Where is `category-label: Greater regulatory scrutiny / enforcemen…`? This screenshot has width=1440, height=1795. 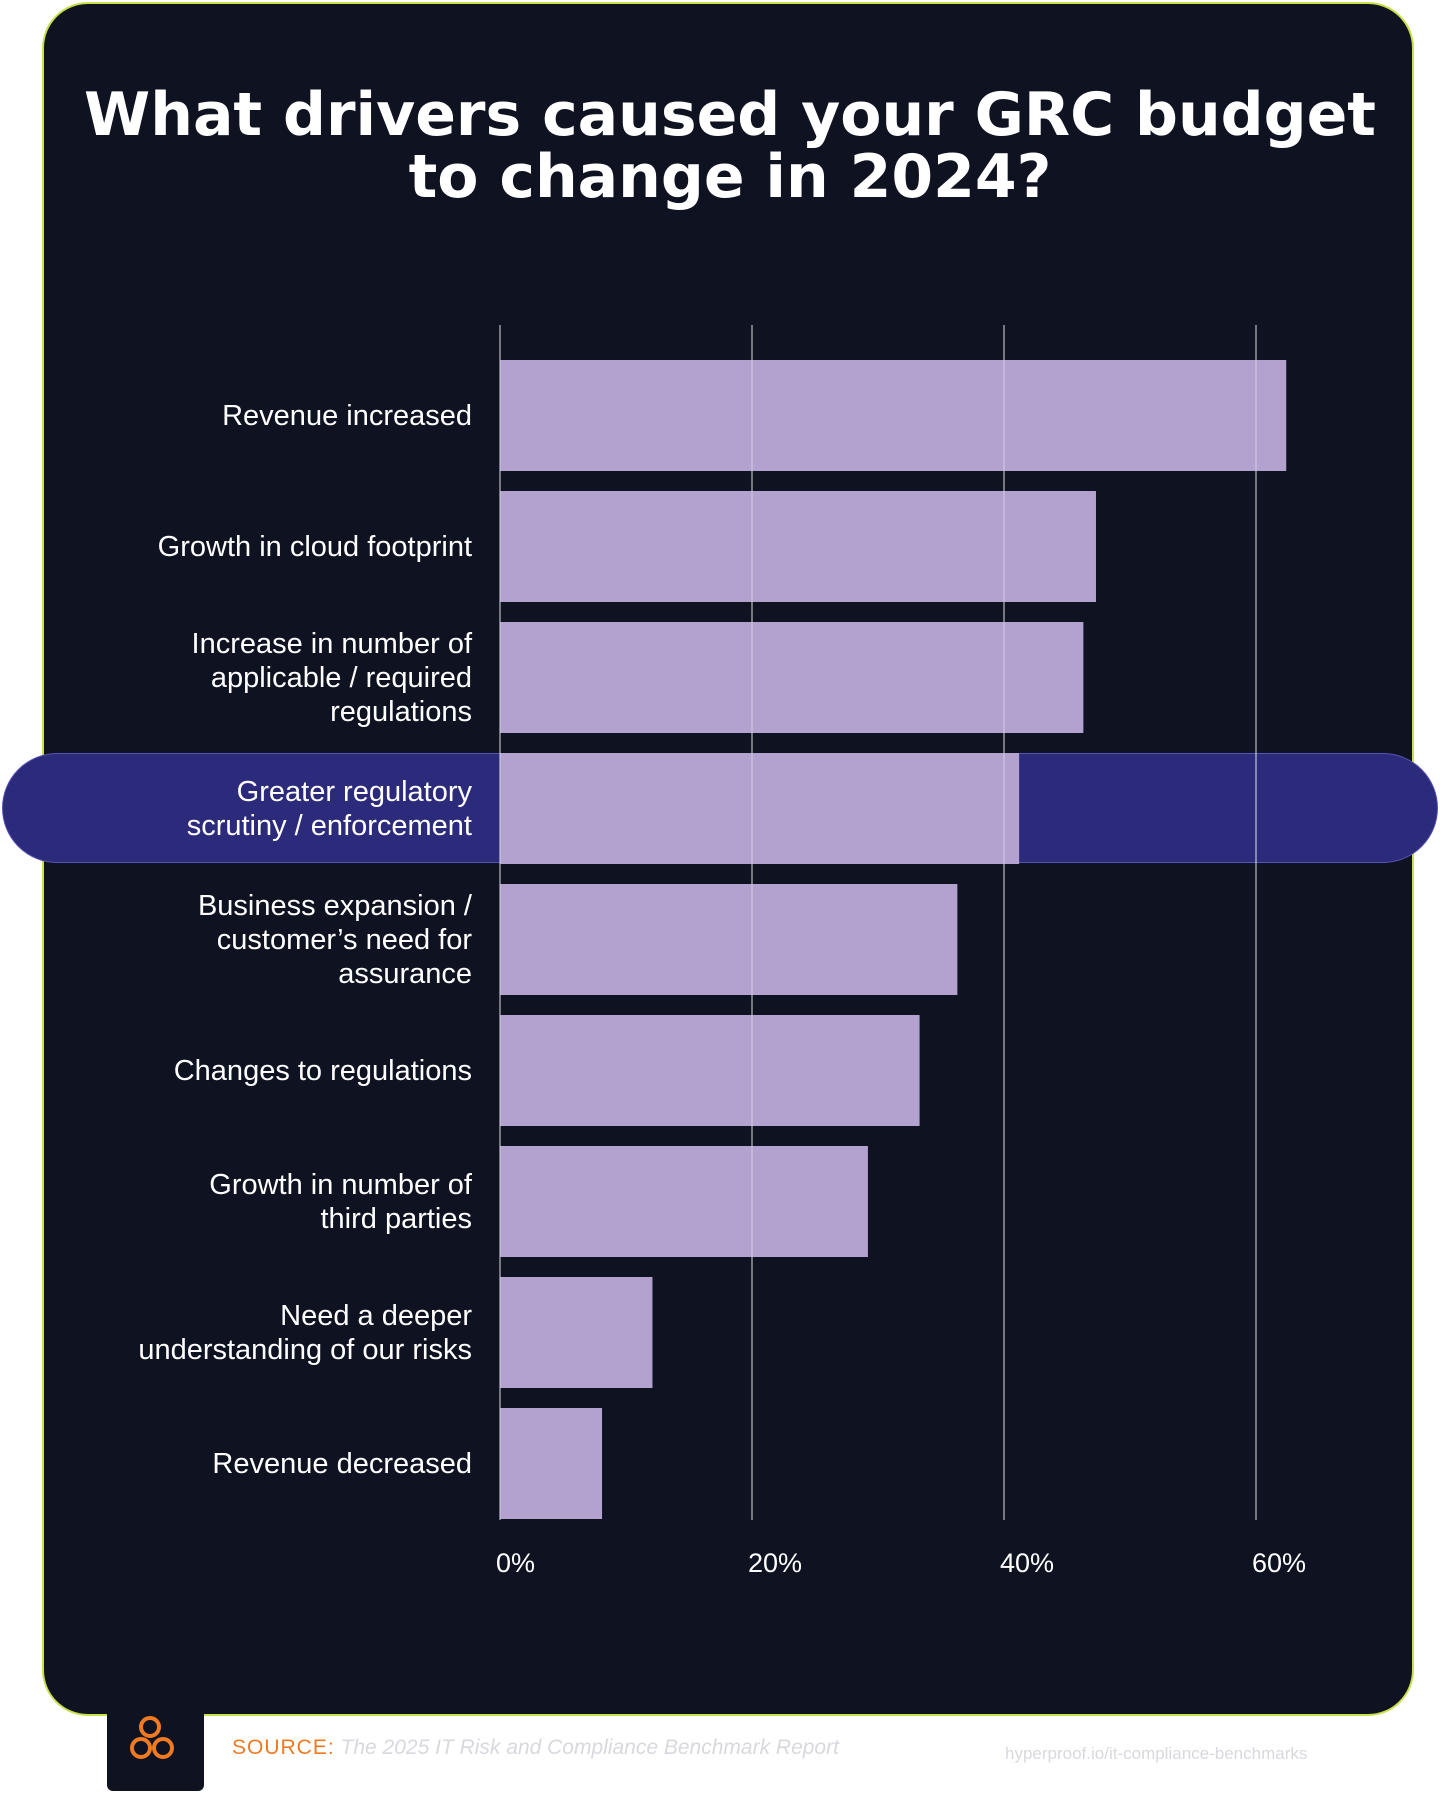
category-label: Greater regulatory scrutiny / enforcemen… is located at coordinates (329, 808).